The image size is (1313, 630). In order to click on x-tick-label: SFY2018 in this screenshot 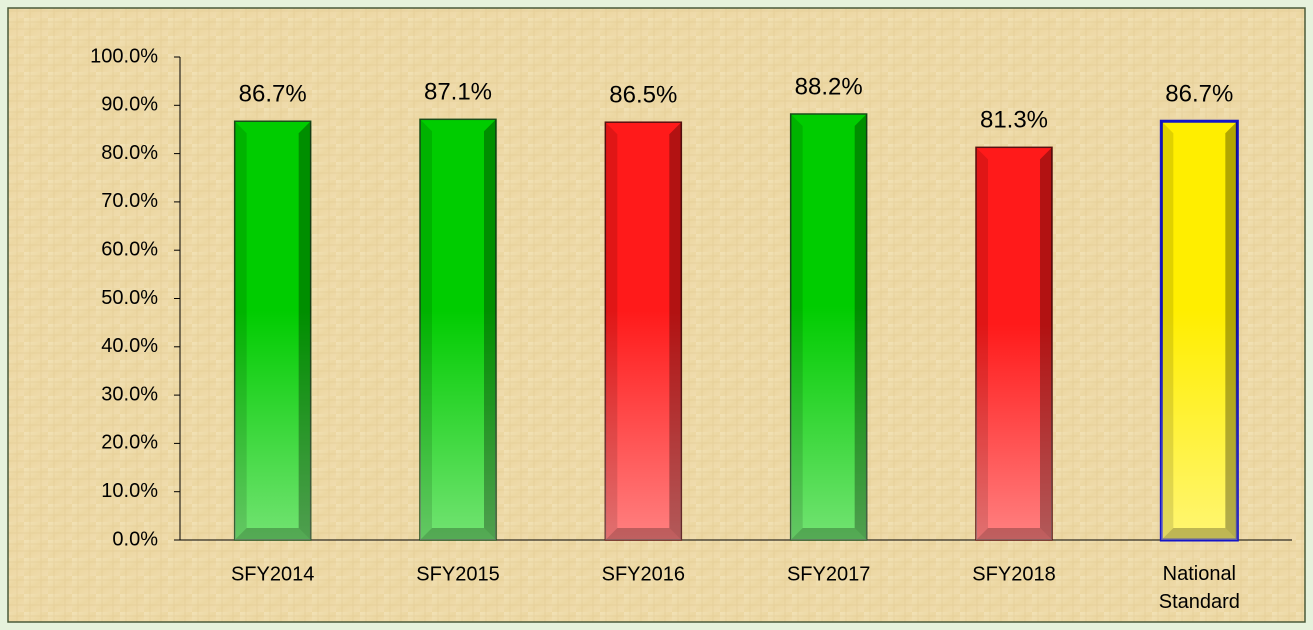, I will do `click(1013, 574)`.